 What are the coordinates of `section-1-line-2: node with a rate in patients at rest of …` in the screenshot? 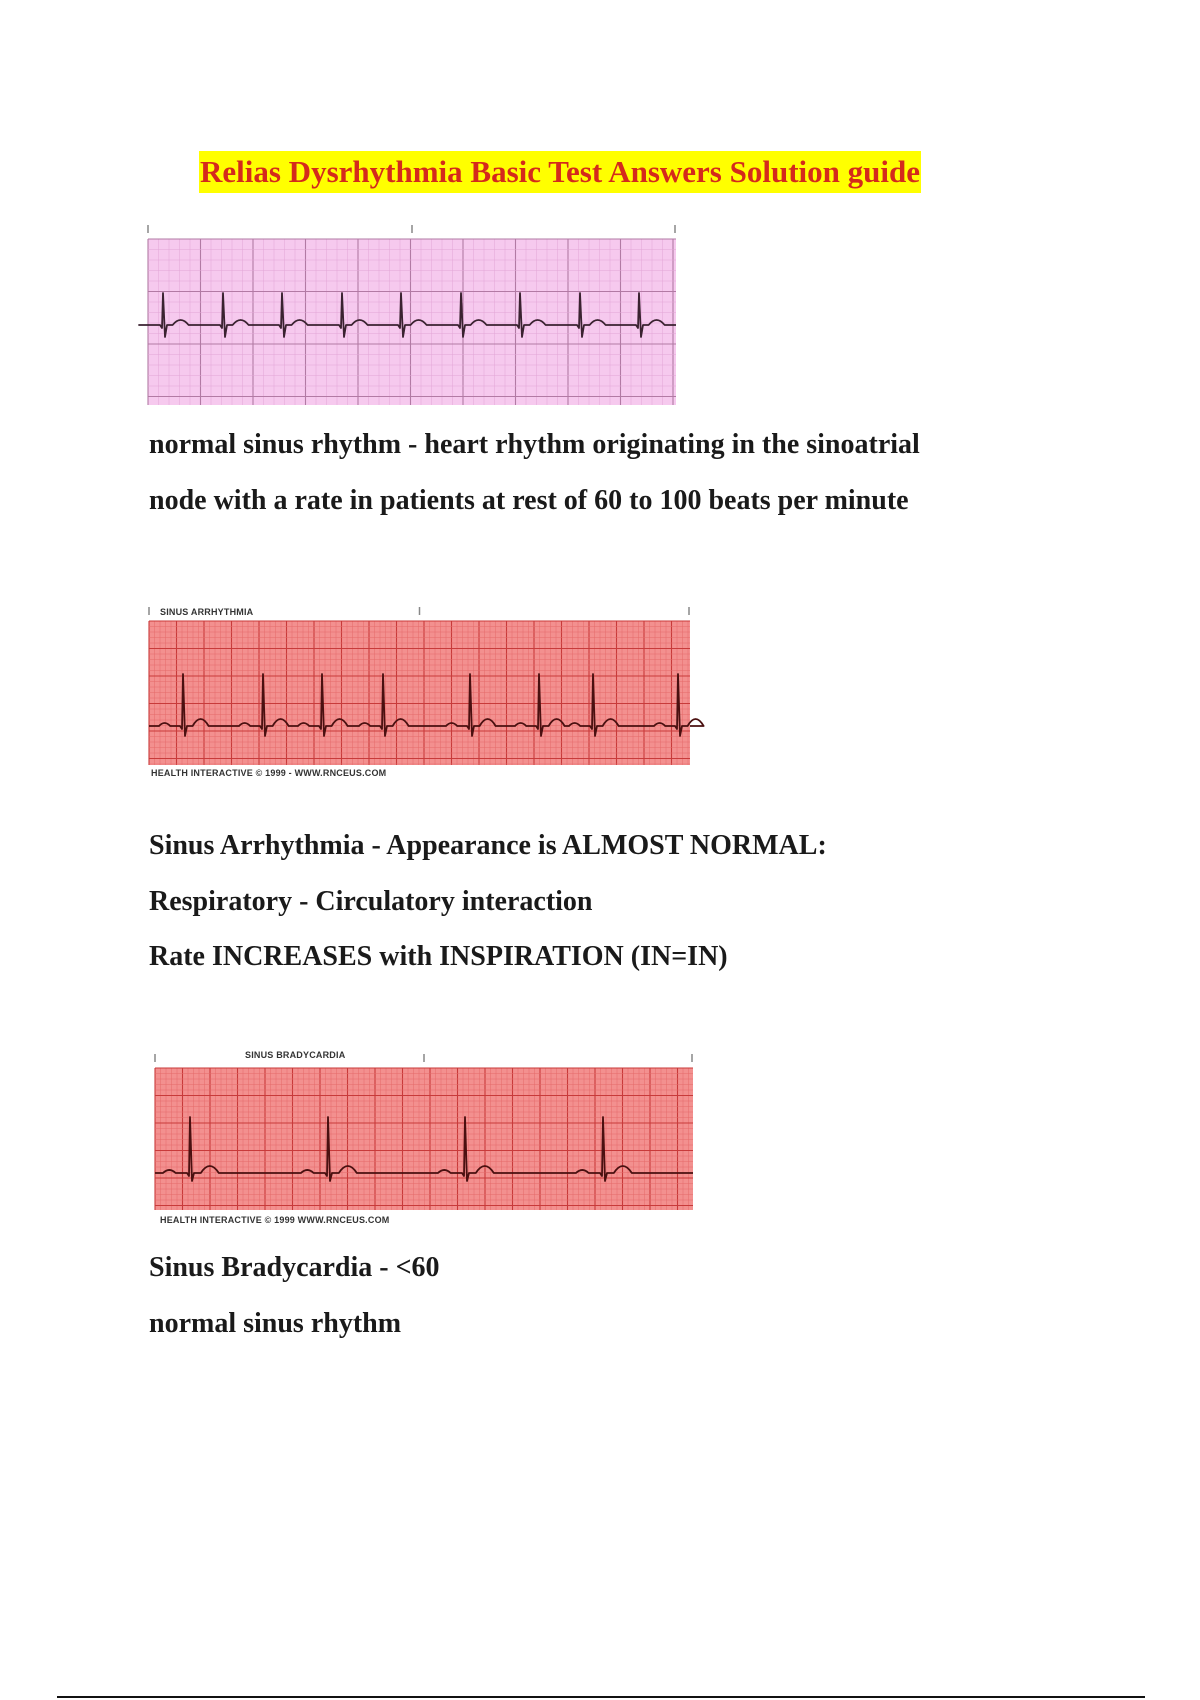 It's located at (529, 500).